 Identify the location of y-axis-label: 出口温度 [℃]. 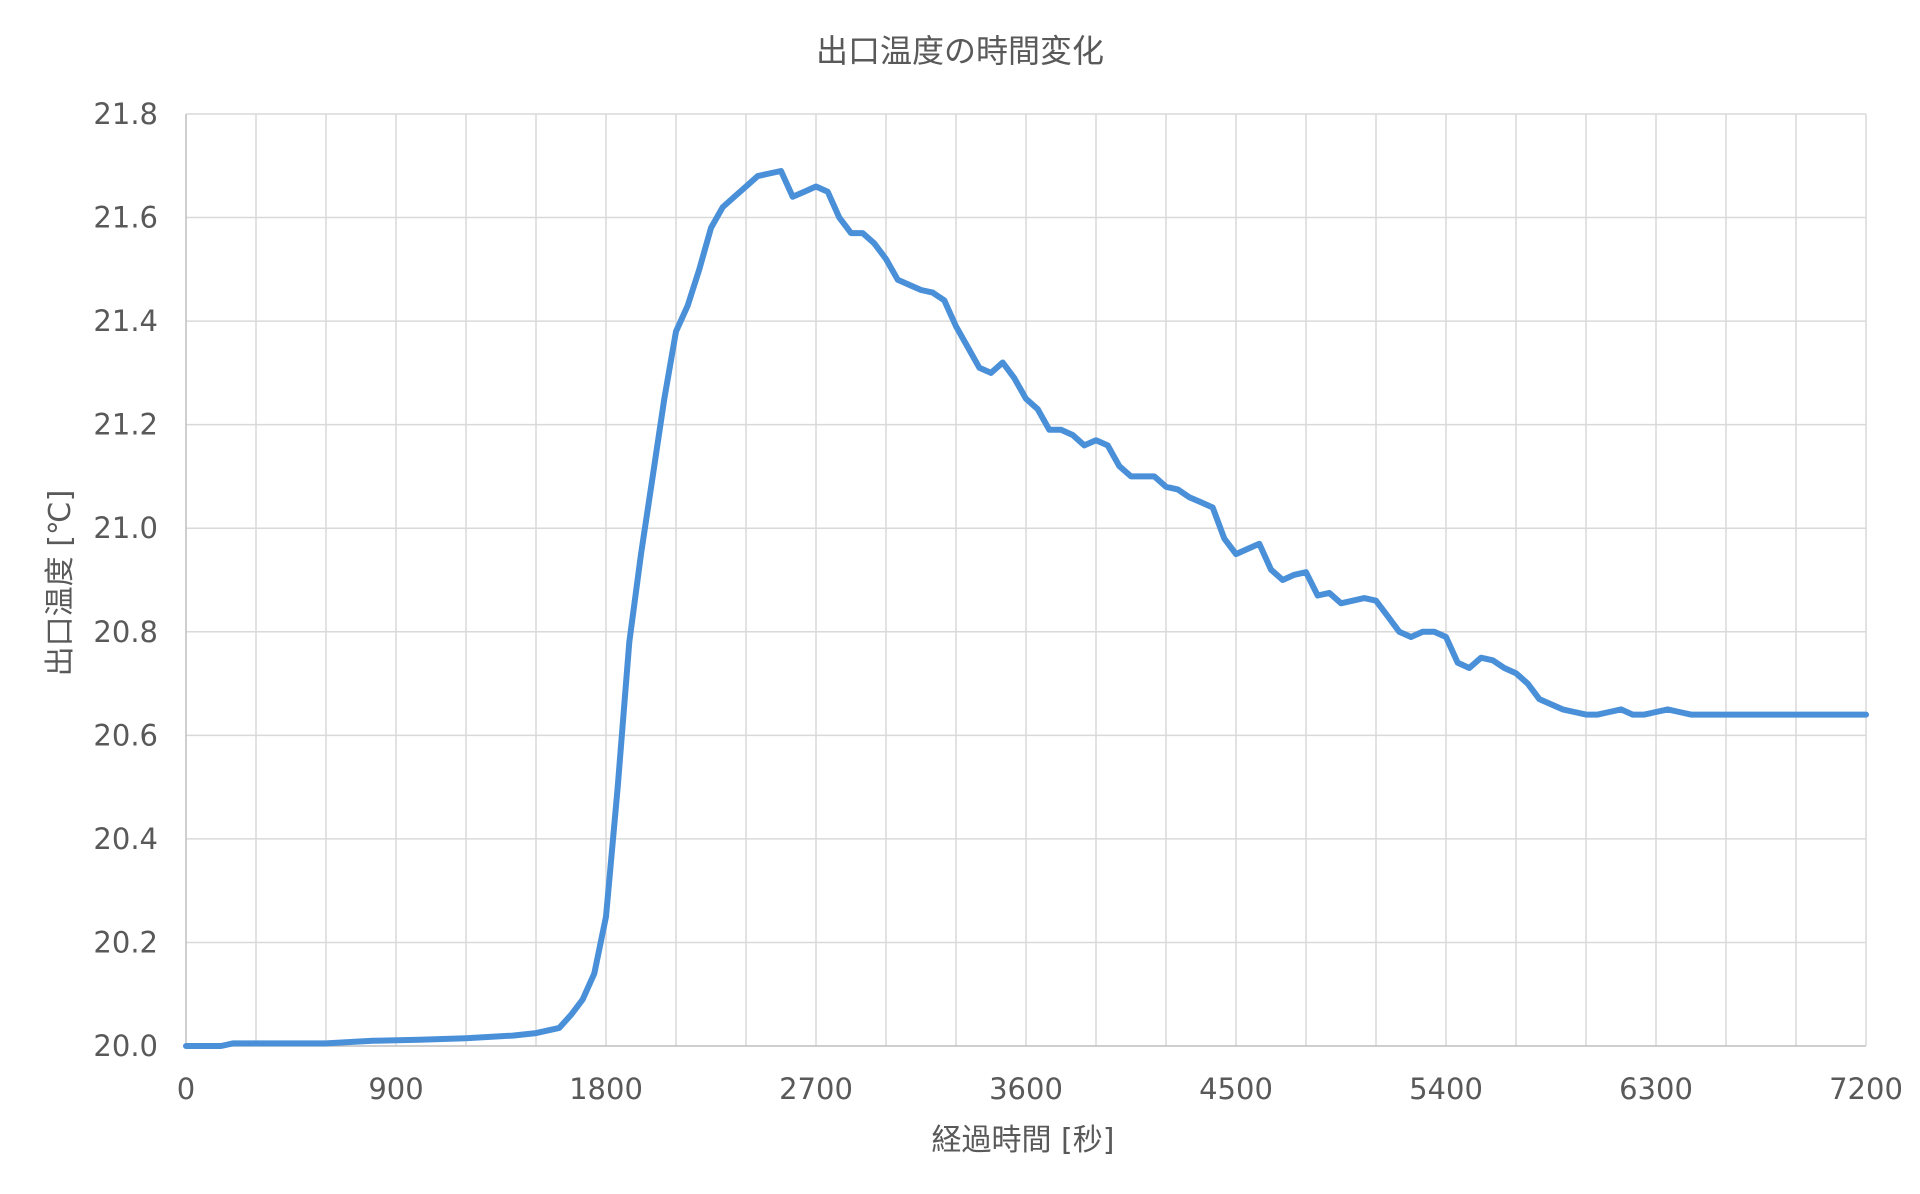
(60, 583).